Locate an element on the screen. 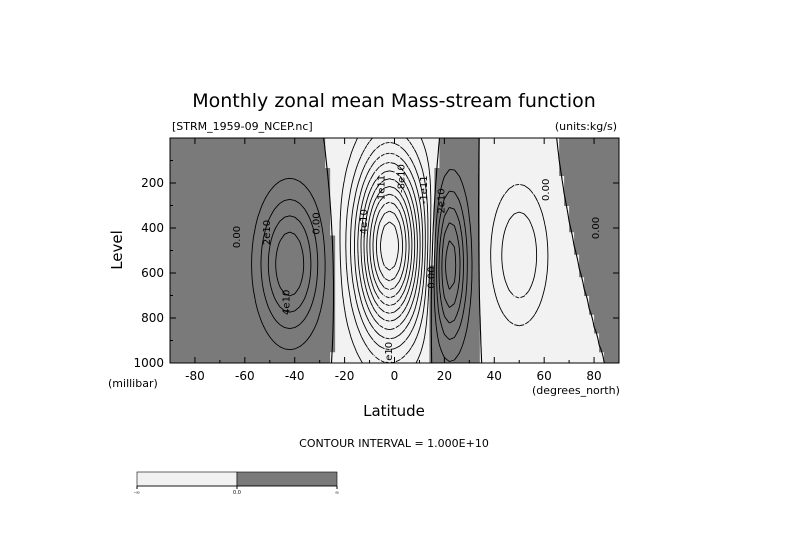 Image resolution: width=789 pixels, height=558 pixels. positive-contour-line is located at coordinates (368, 265).